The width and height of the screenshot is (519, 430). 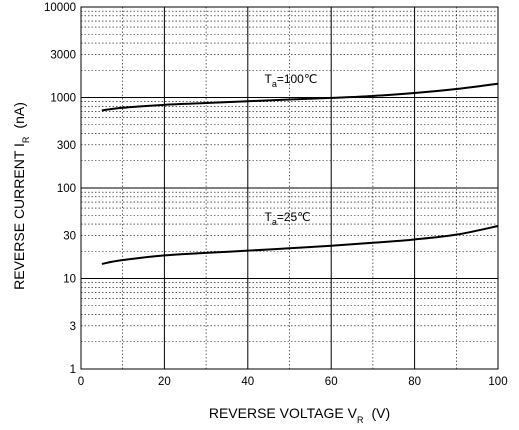 What do you see at coordinates (287, 218) in the screenshot?
I see `series-label: Ta=25℃` at bounding box center [287, 218].